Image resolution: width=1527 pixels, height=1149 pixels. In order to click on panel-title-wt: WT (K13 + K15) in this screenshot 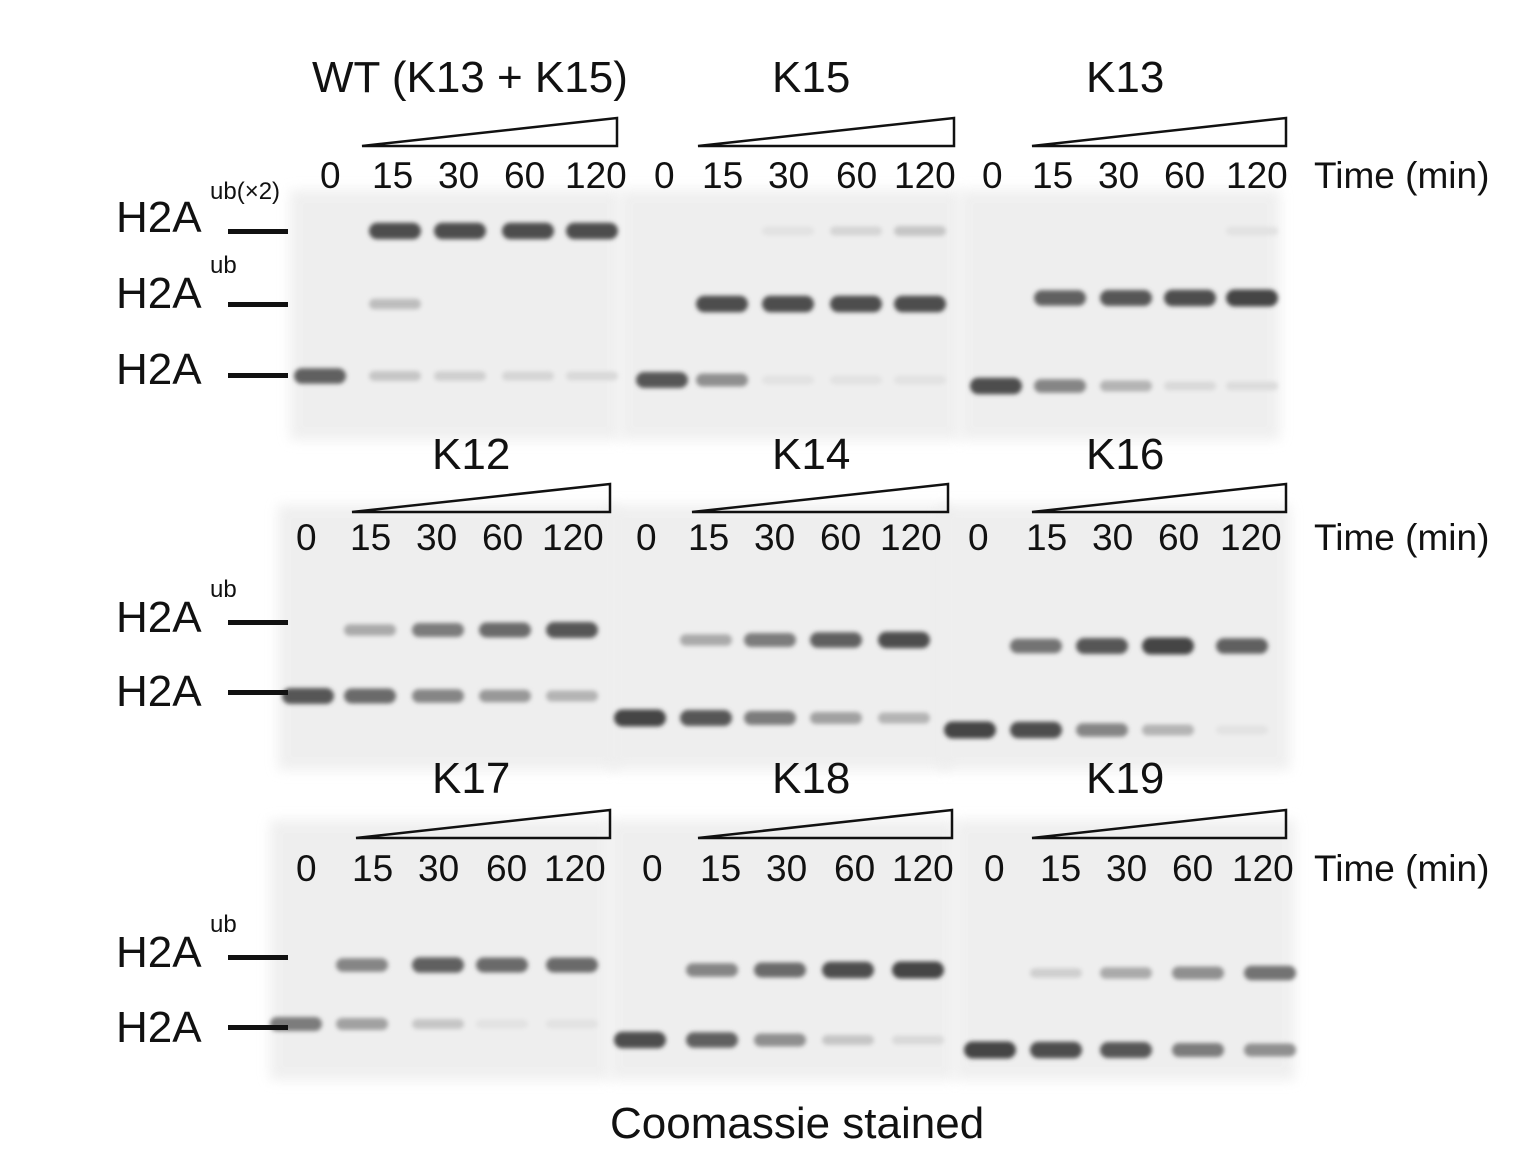, I will do `click(470, 77)`.